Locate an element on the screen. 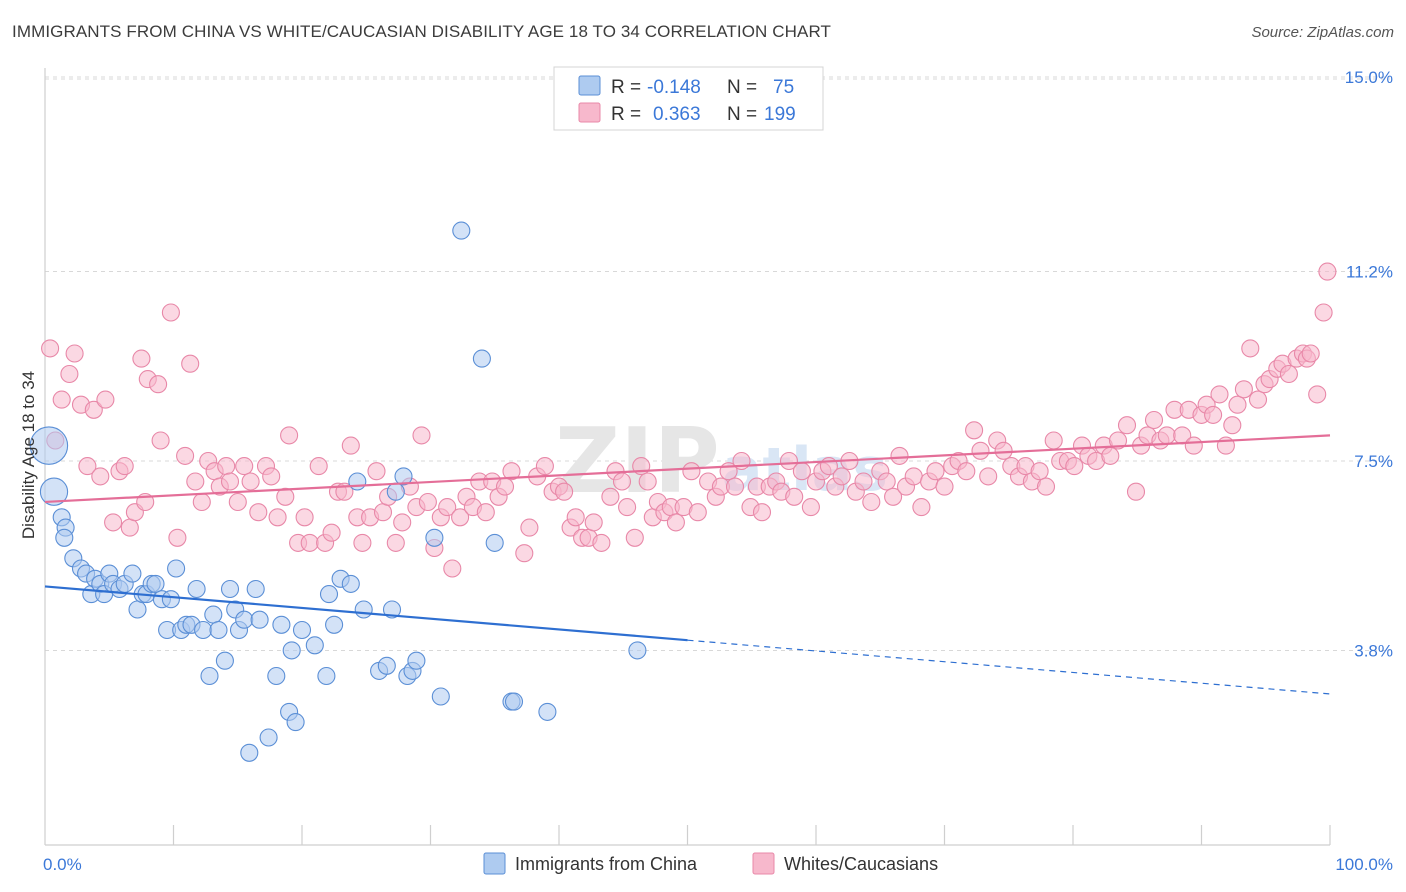  bottom-legend-swatch-blue is located at coordinates (494, 863).